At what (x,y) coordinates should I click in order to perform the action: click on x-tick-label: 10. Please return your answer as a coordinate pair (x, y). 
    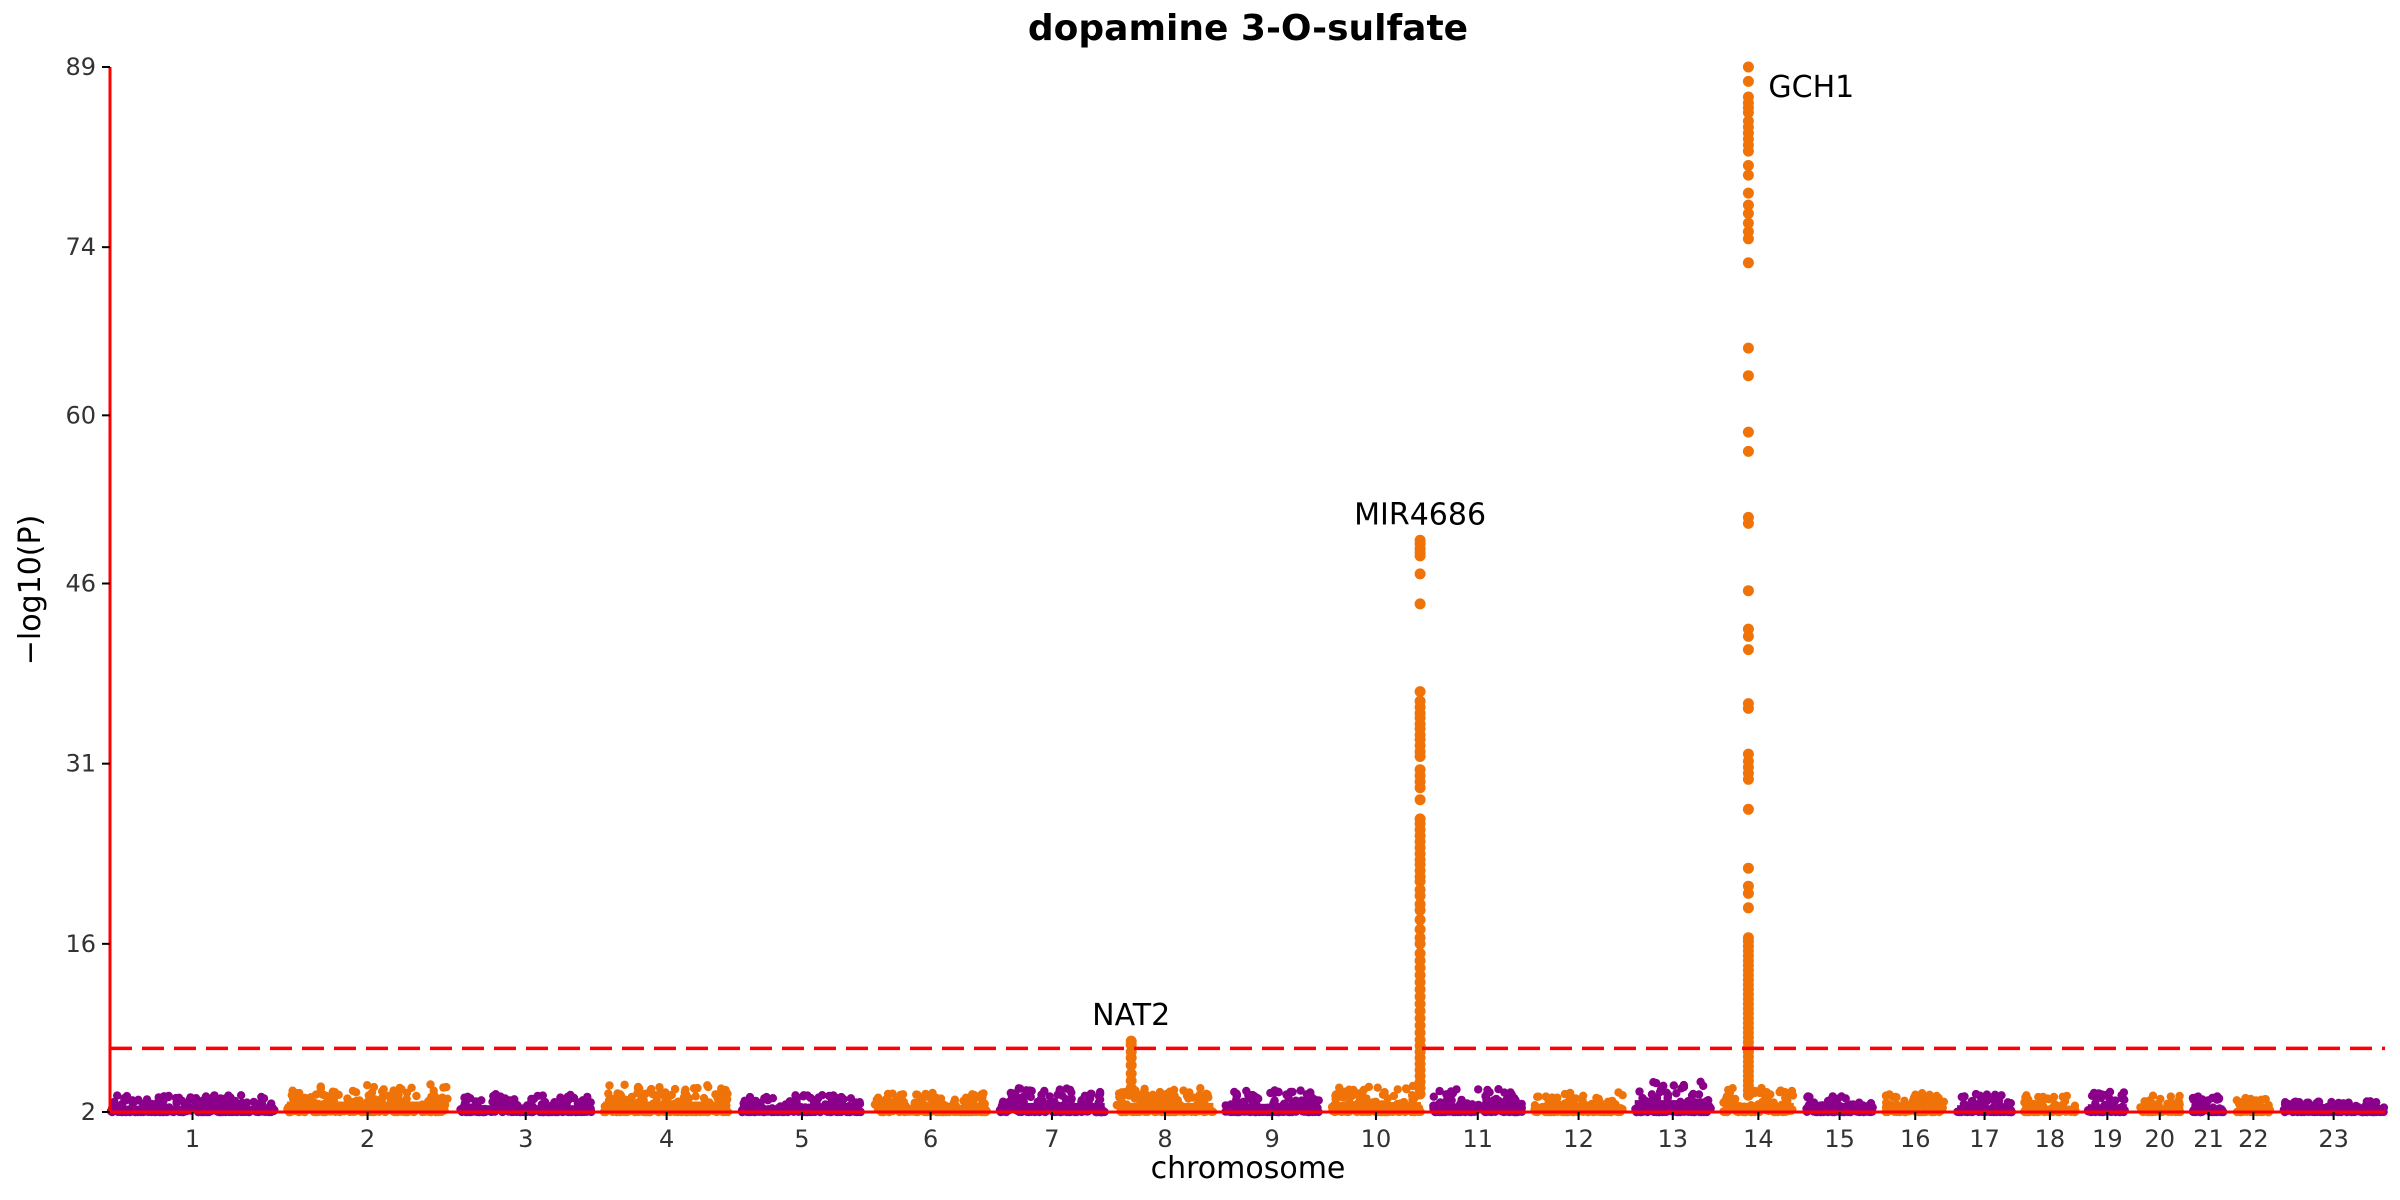
    Looking at the image, I should click on (1376, 1139).